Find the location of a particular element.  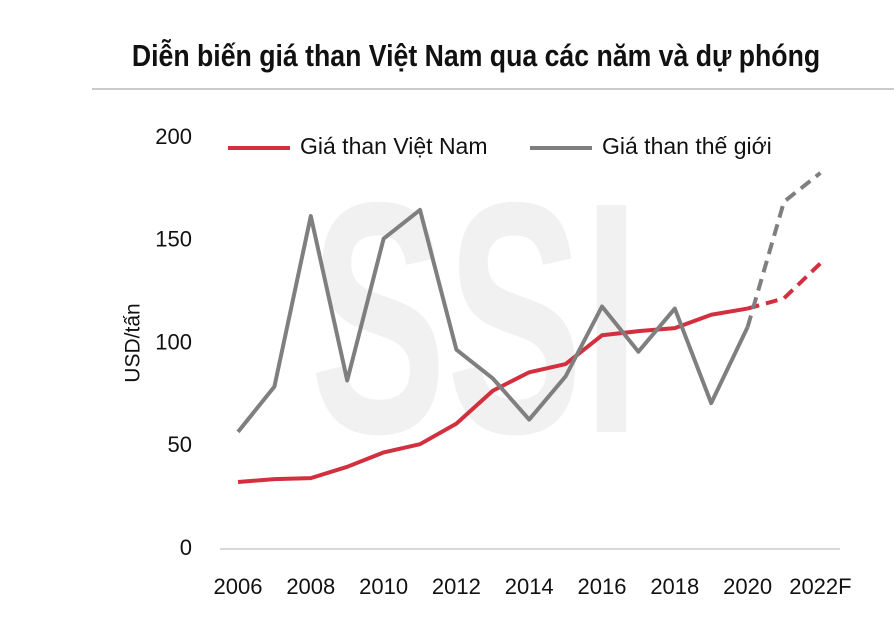

y-axis-label: USD/tấn is located at coordinates (133, 342).